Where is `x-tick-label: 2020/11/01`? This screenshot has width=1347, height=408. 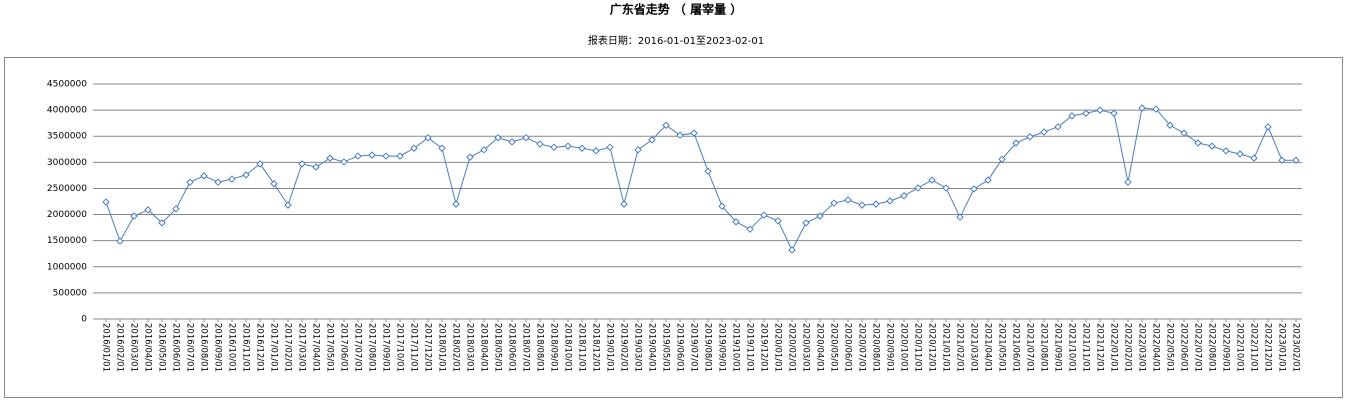
x-tick-label: 2020/11/01 is located at coordinates (918, 347).